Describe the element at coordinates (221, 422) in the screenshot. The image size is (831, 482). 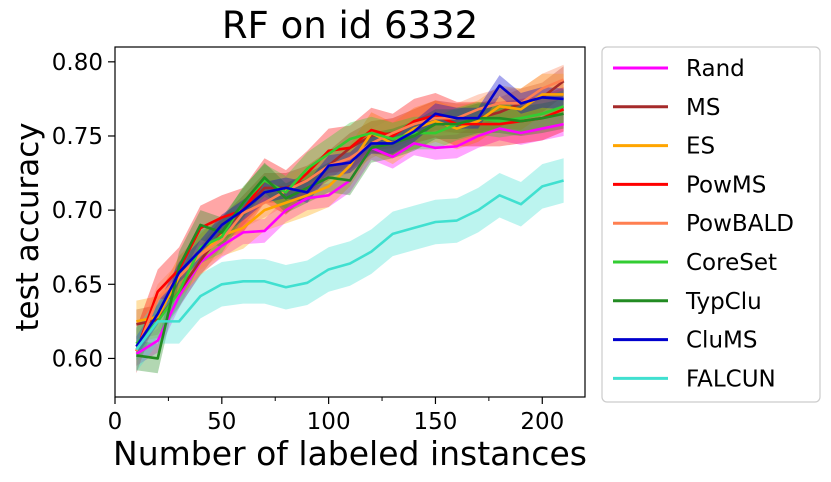
I see `x-tick-label: 50` at that location.